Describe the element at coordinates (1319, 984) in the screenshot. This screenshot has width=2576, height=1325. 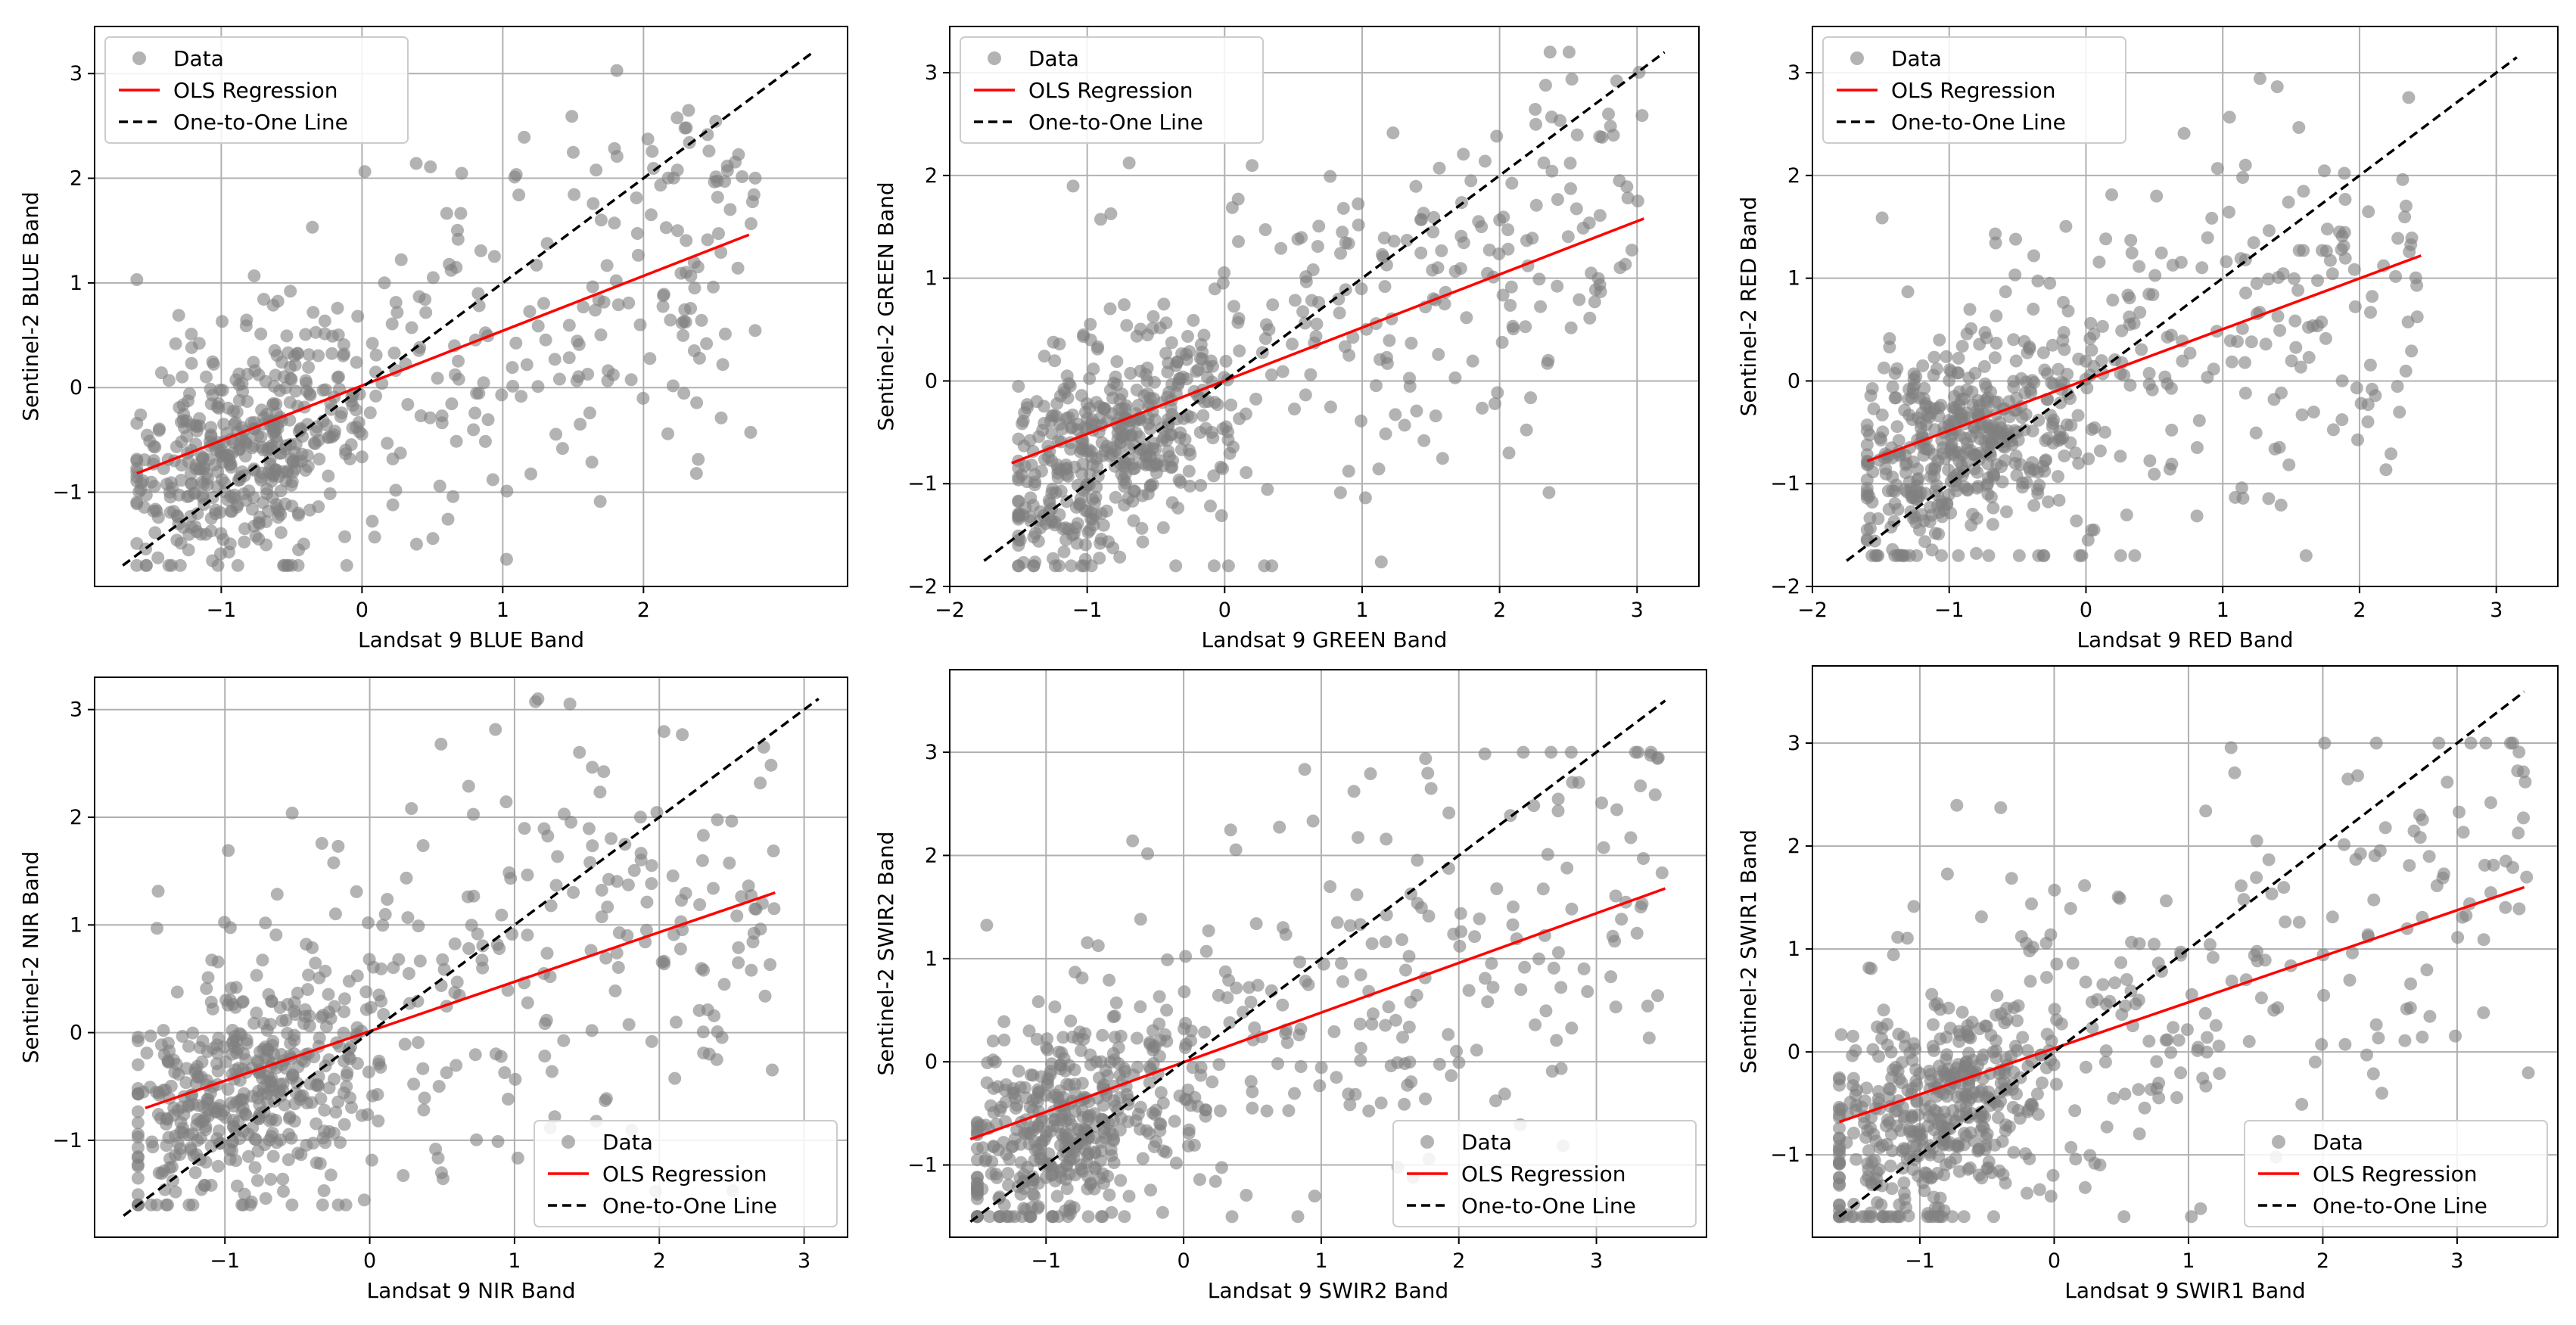
I see `data-points` at that location.